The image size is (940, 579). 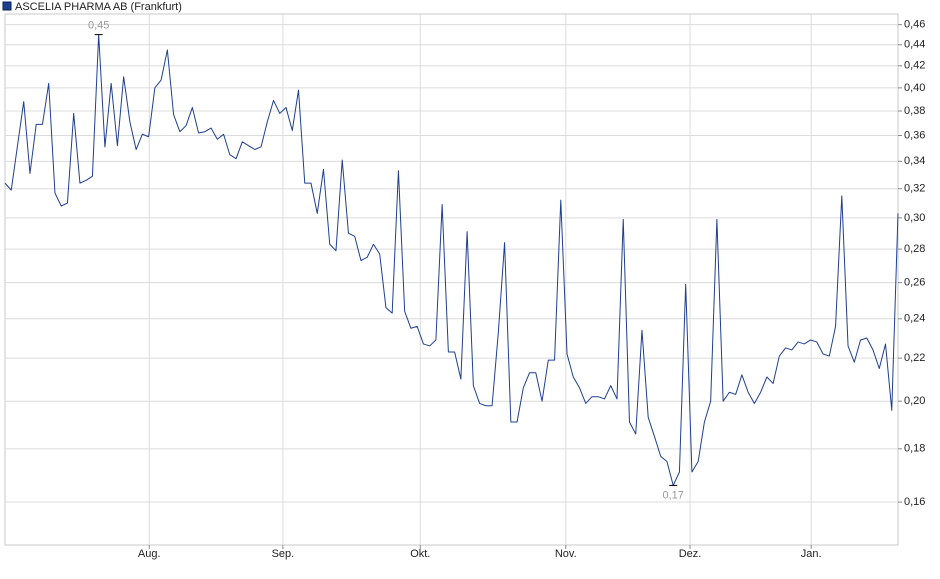 What do you see at coordinates (914, 161) in the screenshot?
I see `y-tick-label: 0,34` at bounding box center [914, 161].